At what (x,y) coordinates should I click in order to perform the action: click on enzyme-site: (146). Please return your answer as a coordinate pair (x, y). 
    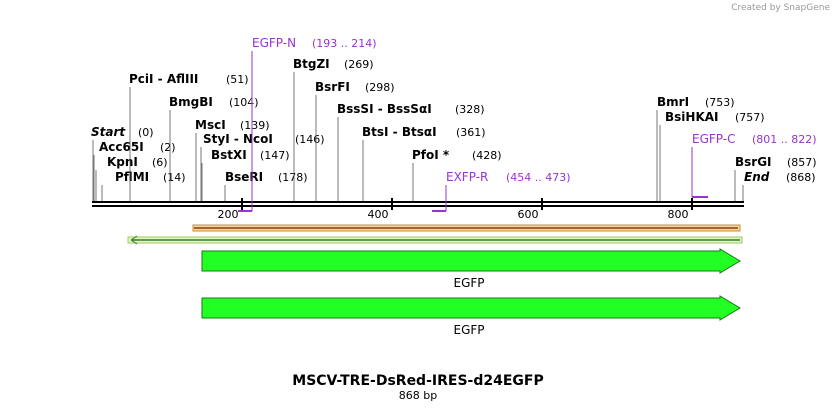
    Looking at the image, I should click on (310, 139).